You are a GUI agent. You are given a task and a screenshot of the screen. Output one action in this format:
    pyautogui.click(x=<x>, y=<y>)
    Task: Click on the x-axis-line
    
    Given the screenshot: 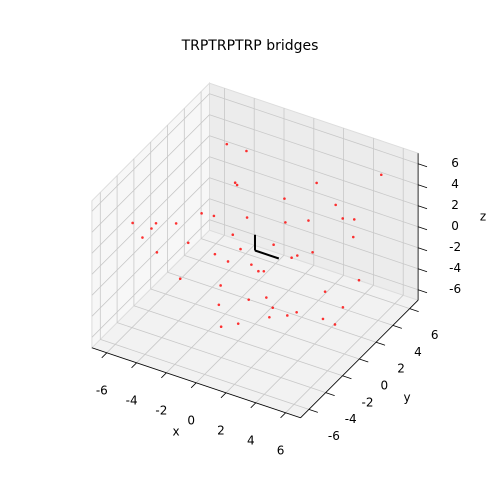 What is the action you would take?
    pyautogui.click(x=196, y=383)
    